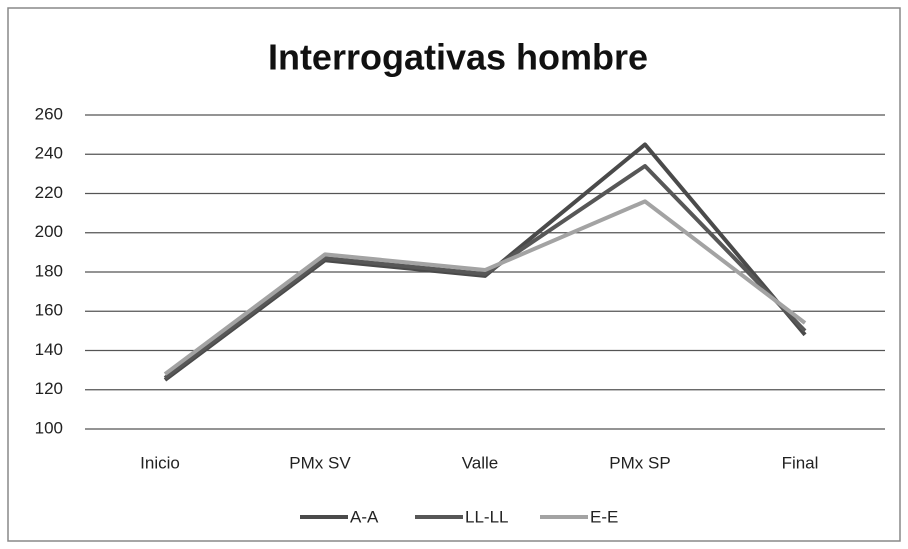 This screenshot has height=549, width=908. I want to click on y-tick-label: 260, so click(49, 113).